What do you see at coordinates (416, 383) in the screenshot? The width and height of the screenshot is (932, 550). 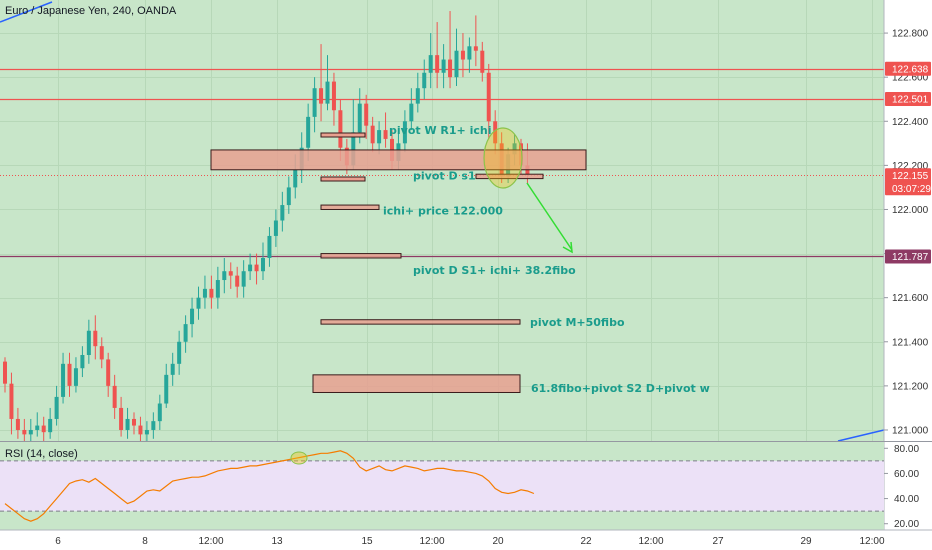 I see `support-zone` at bounding box center [416, 383].